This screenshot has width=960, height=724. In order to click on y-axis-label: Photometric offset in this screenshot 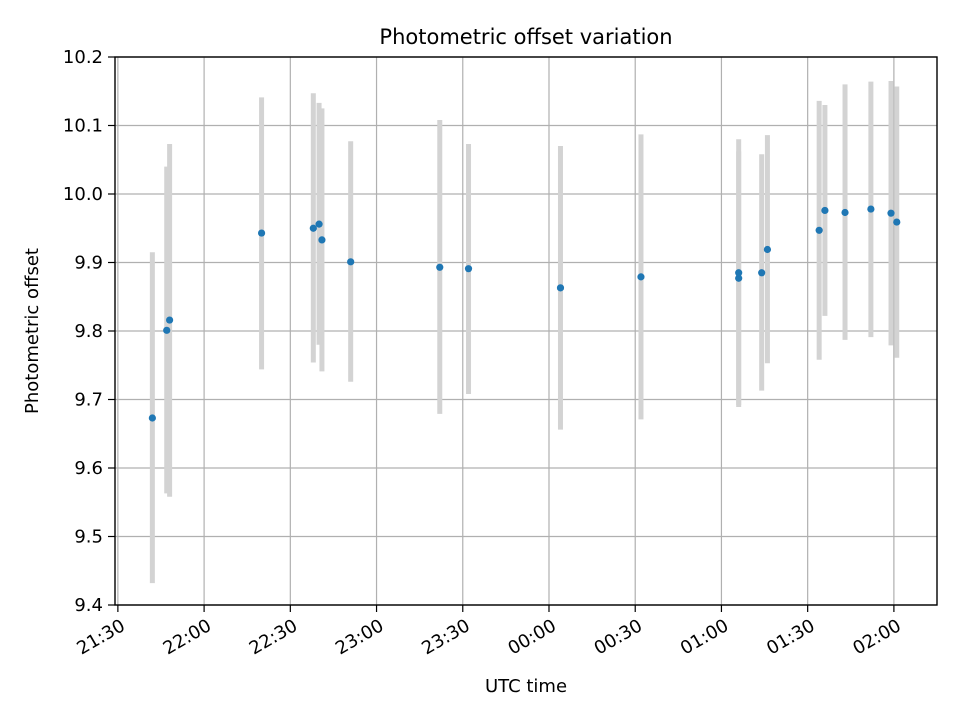, I will do `click(32, 331)`.